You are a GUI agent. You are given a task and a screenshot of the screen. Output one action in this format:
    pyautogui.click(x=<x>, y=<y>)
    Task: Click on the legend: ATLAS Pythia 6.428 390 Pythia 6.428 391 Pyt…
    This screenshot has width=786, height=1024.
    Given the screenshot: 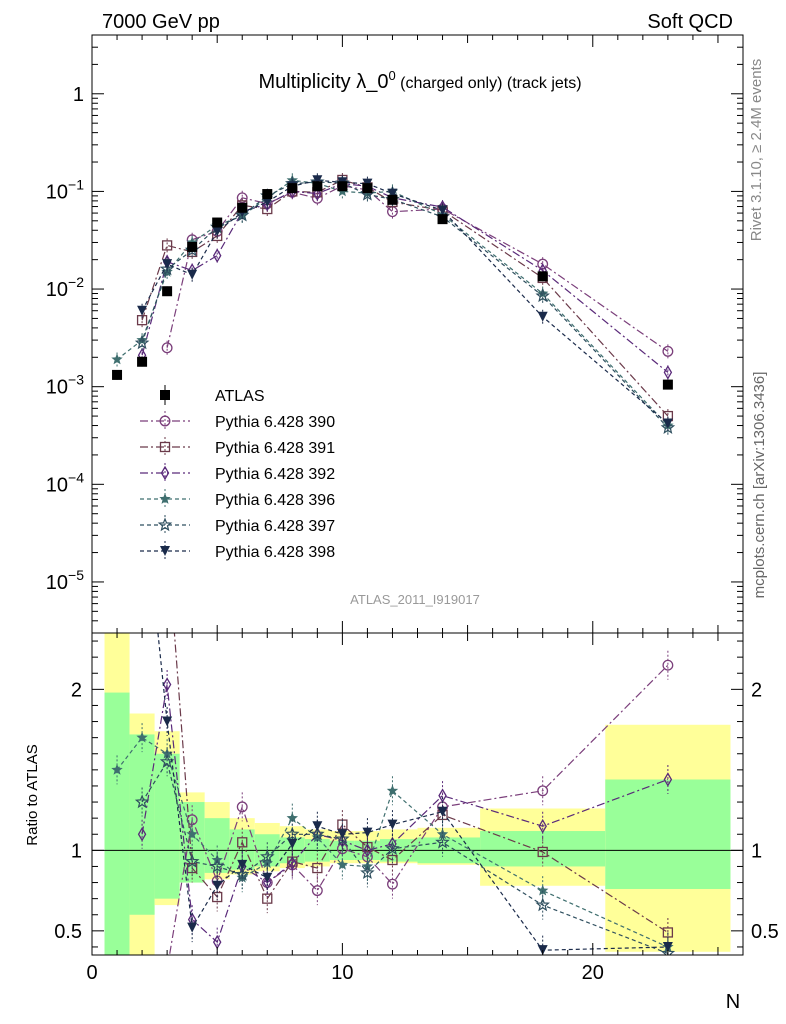 What is the action you would take?
    pyautogui.click(x=237, y=473)
    